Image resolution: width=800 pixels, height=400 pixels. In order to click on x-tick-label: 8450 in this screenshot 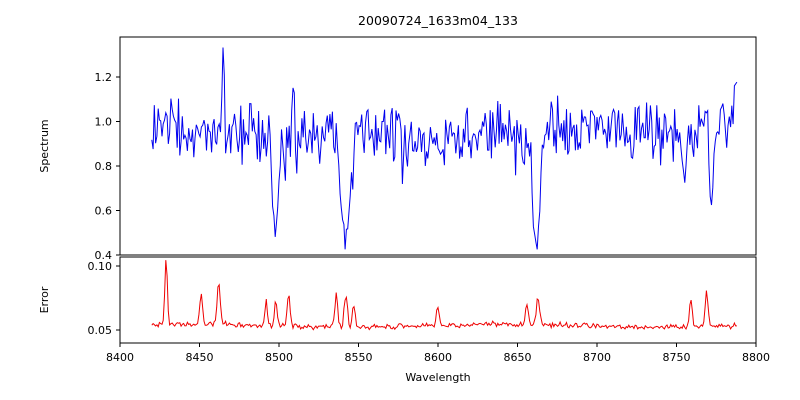, I will do `click(200, 357)`.